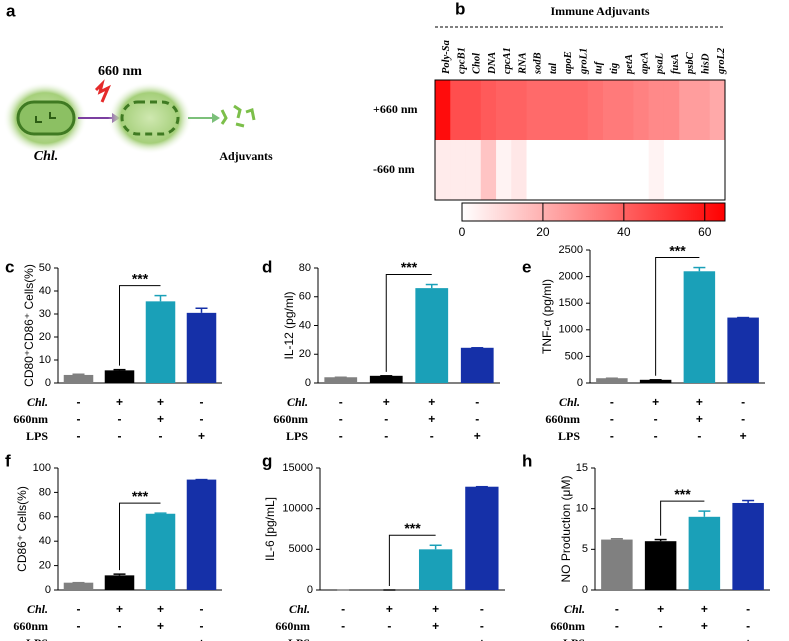 The image size is (789, 641). I want to click on column-label: fusA, so click(675, 64).